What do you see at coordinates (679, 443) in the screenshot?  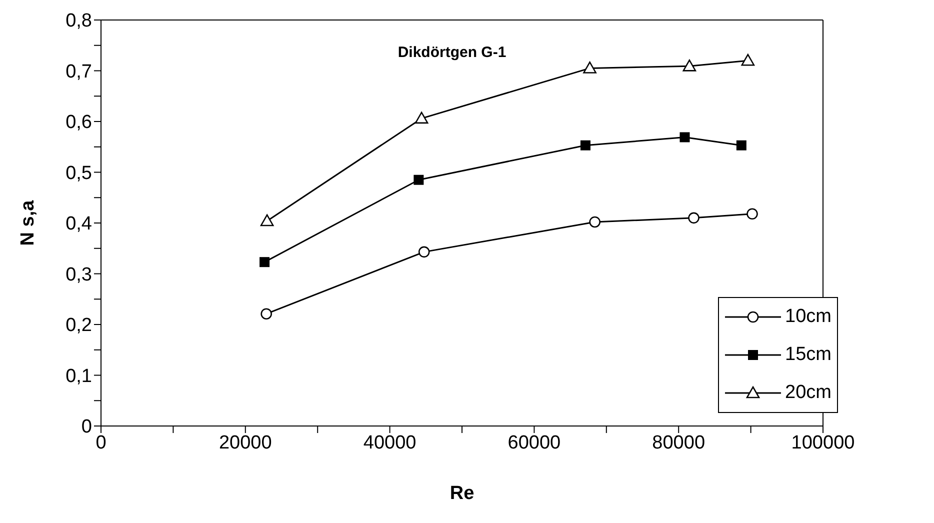 I see `x-tick-label: 80000` at bounding box center [679, 443].